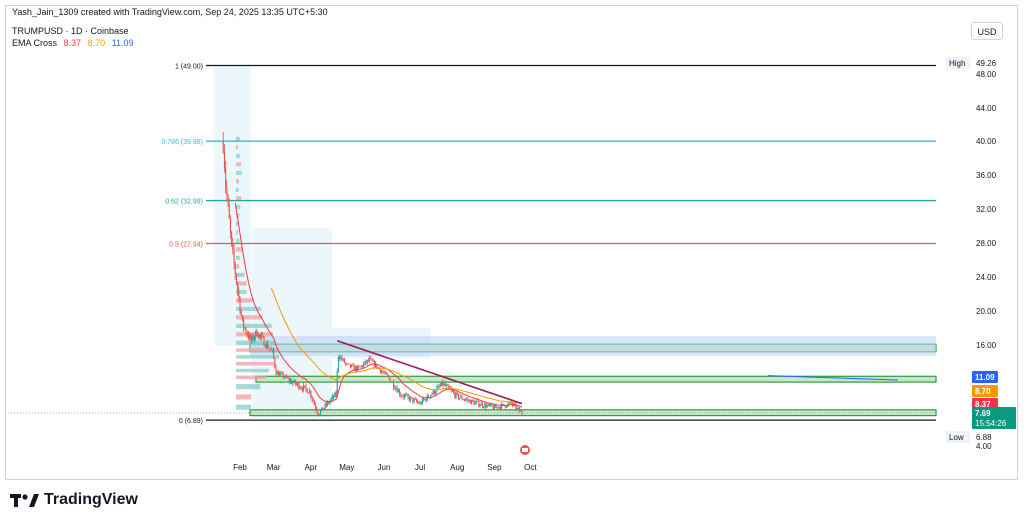  What do you see at coordinates (494, 467) in the screenshot?
I see `x-axis-tick-label: Sep` at bounding box center [494, 467].